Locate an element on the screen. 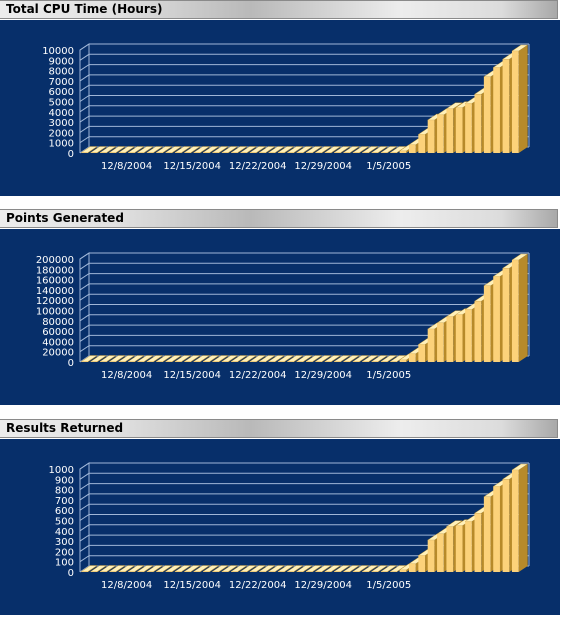 Image resolution: width=562 pixels, height=619 pixels. x-tick-label: 12/15/2004 is located at coordinates (192, 585).